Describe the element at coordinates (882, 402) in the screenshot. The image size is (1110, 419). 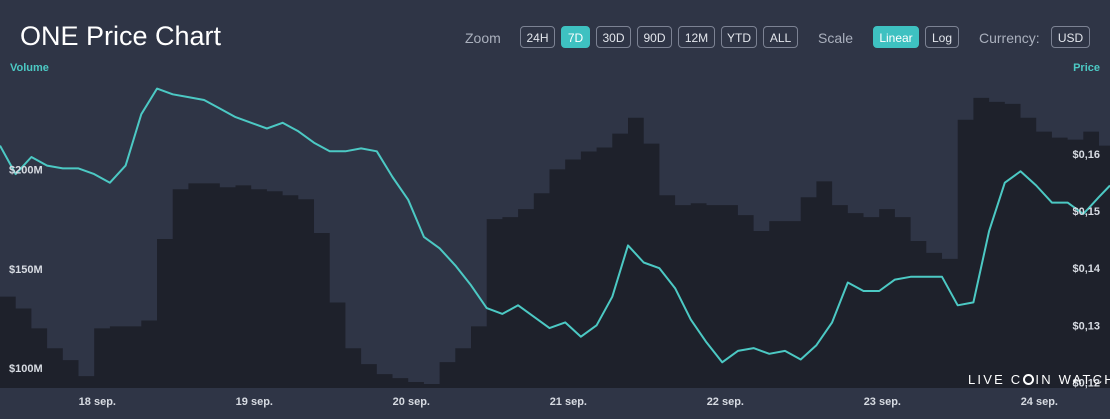
I see `x-tick-label: 23 sep.` at that location.